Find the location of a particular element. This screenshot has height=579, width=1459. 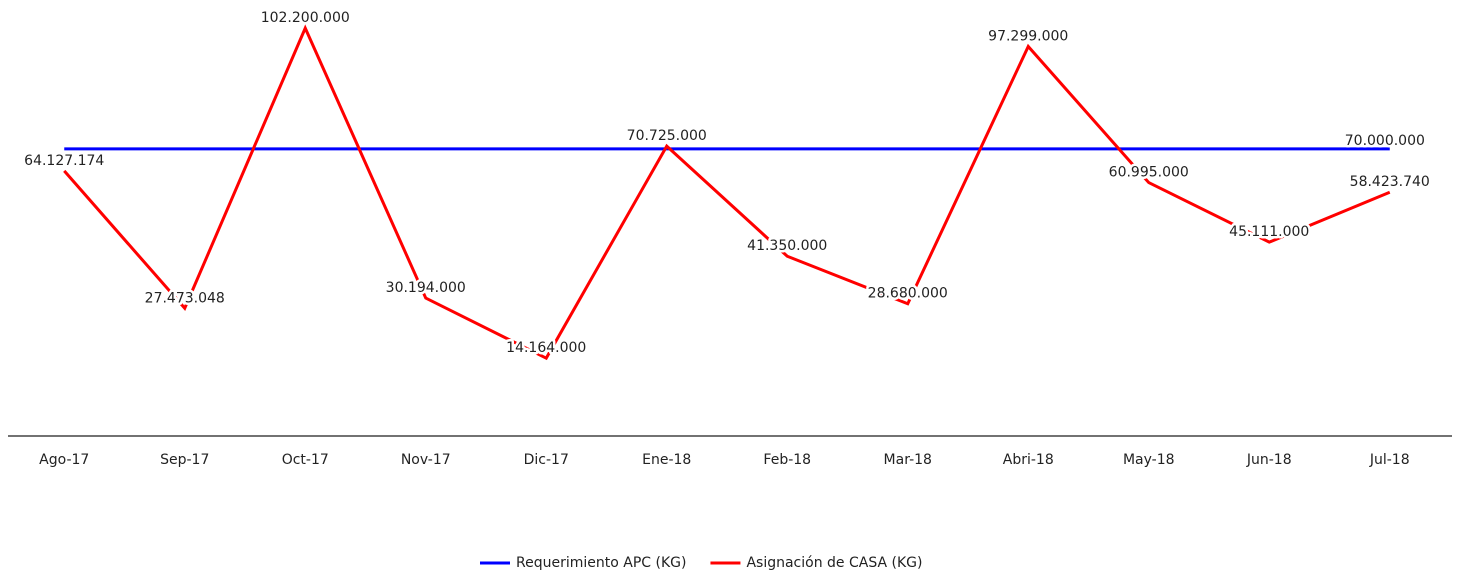

x-tick-label: Oct-17 is located at coordinates (305, 460).